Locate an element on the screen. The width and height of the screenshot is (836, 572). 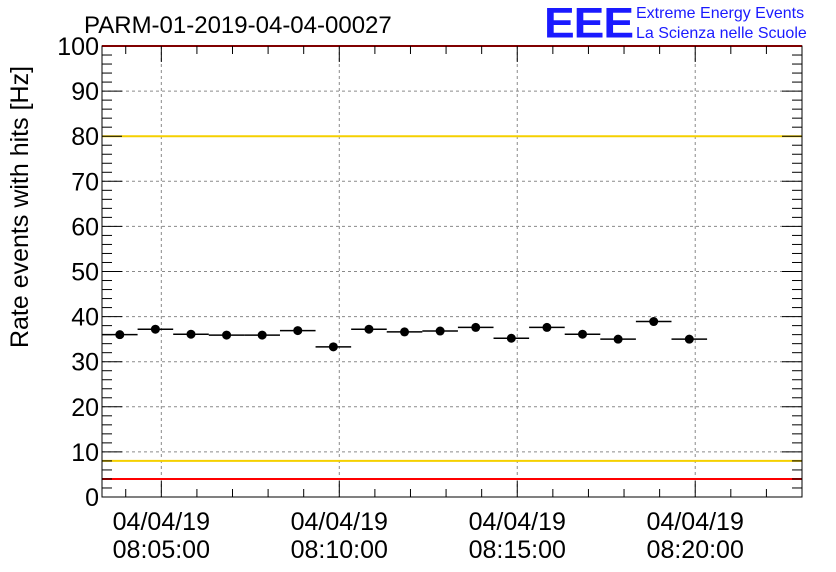
y-tick-label: 20 is located at coordinates (85, 408).